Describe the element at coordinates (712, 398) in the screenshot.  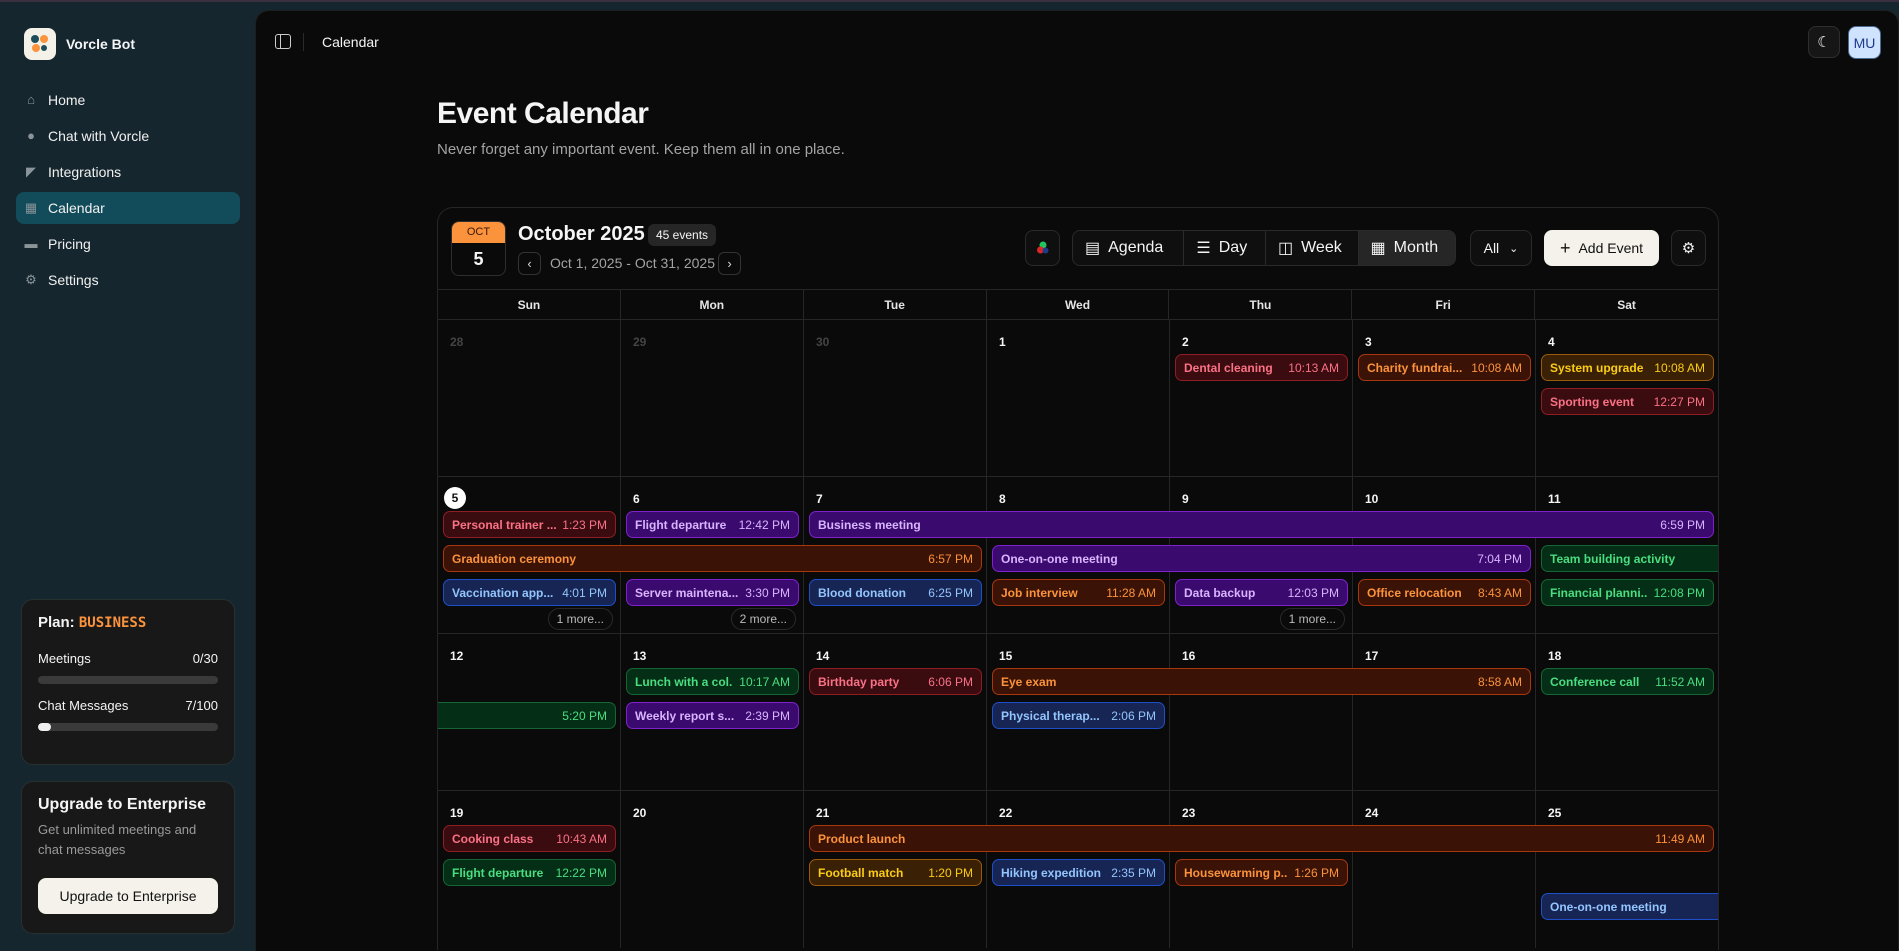
I see `day-cell: 29` at that location.